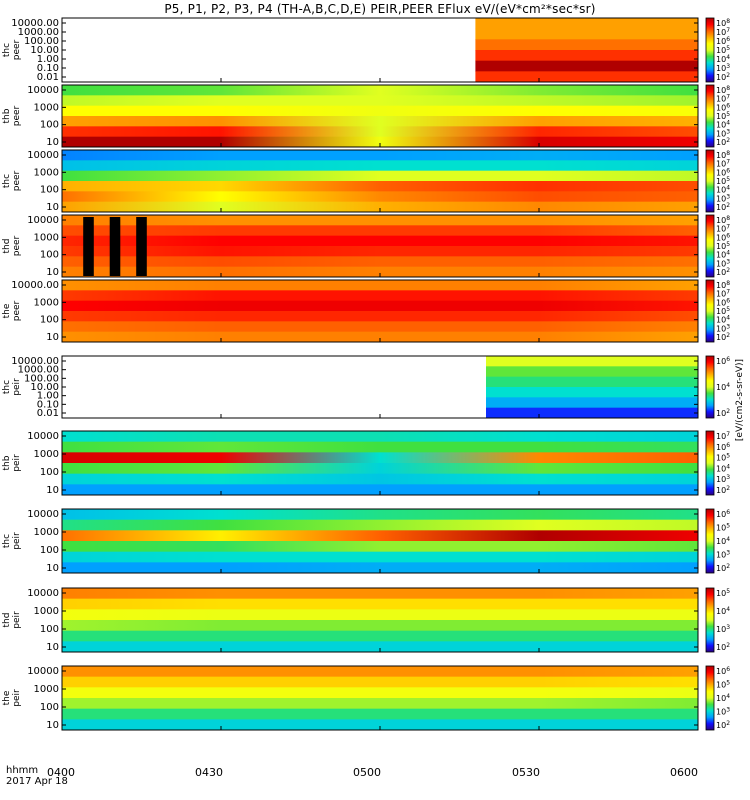 Image resolution: width=750 pixels, height=800 pixels. What do you see at coordinates (48, 77) in the screenshot?
I see `y-tick-label: 0.01` at bounding box center [48, 77].